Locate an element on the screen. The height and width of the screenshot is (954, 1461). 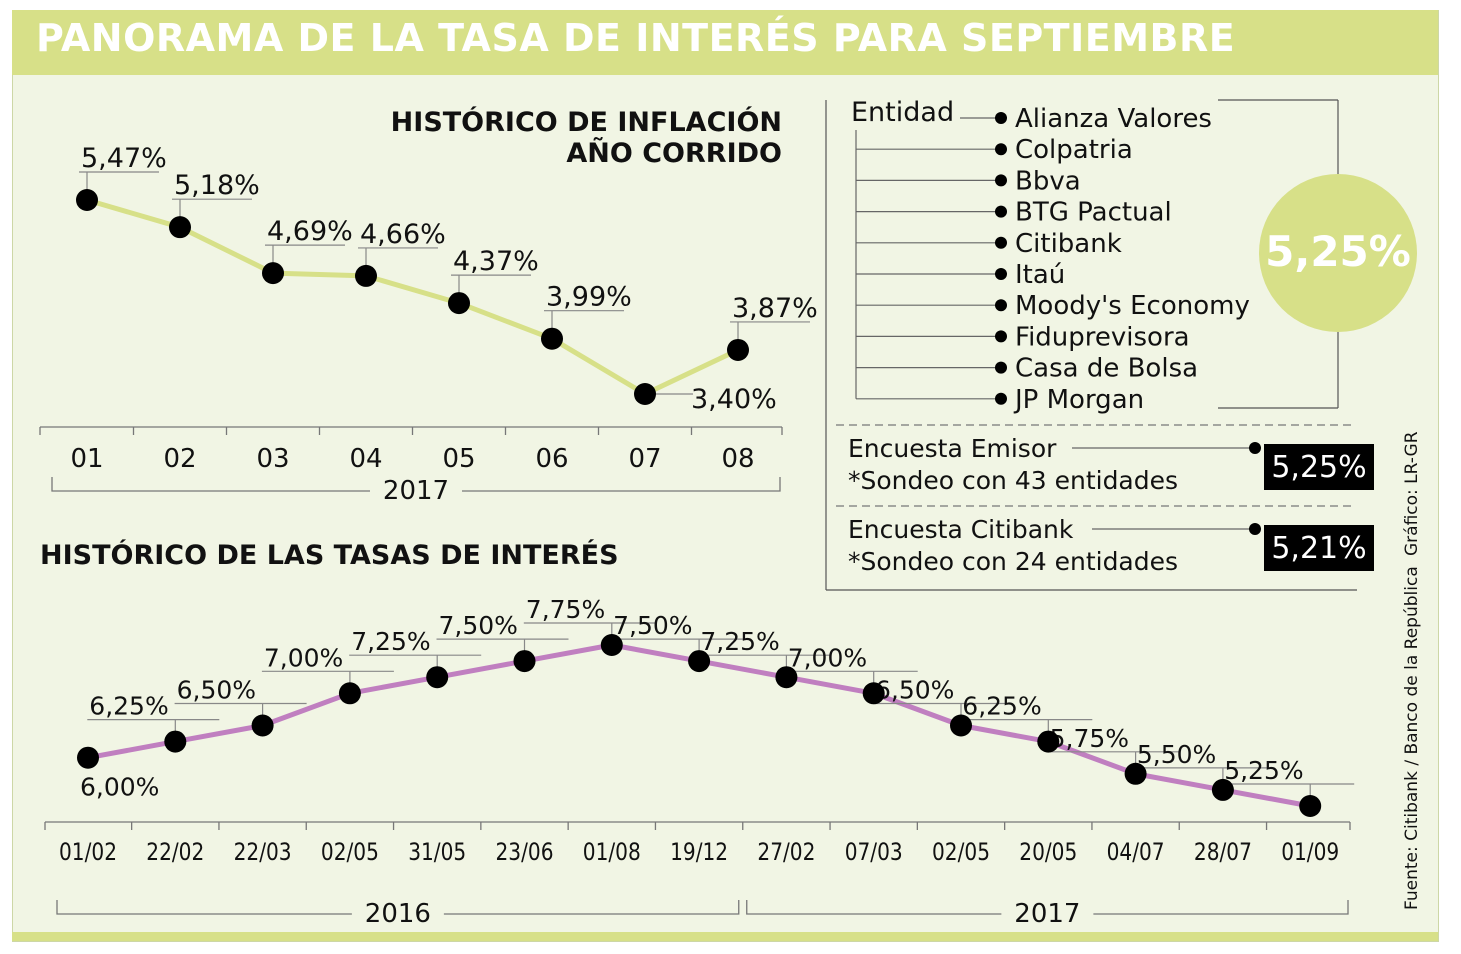
rates-data-label: 6,50% is located at coordinates (216, 690).